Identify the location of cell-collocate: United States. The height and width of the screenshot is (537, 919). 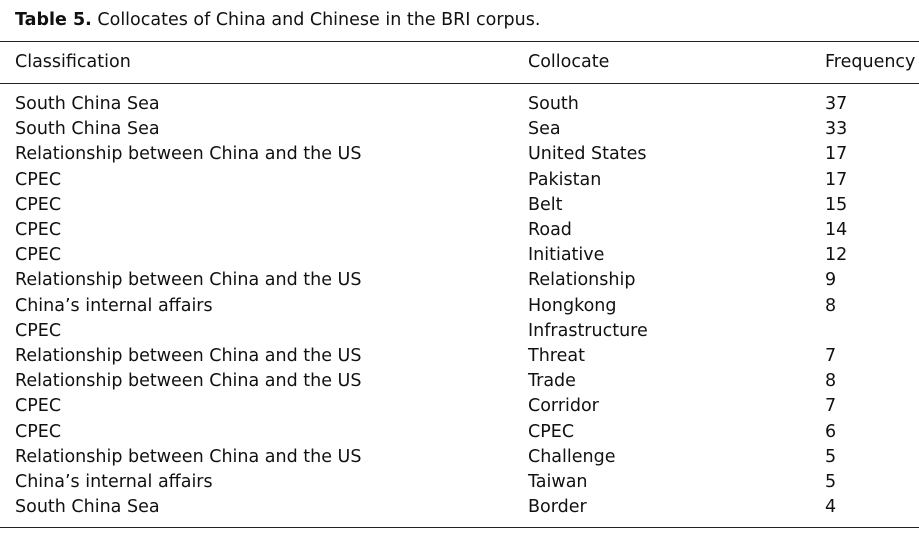
(587, 154).